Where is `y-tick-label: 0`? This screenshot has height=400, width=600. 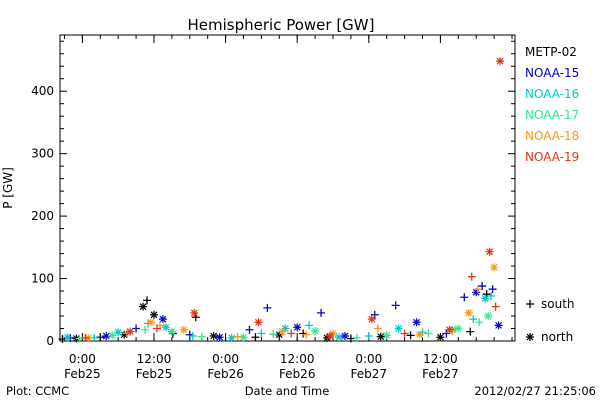
y-tick-label: 0 is located at coordinates (50, 341).